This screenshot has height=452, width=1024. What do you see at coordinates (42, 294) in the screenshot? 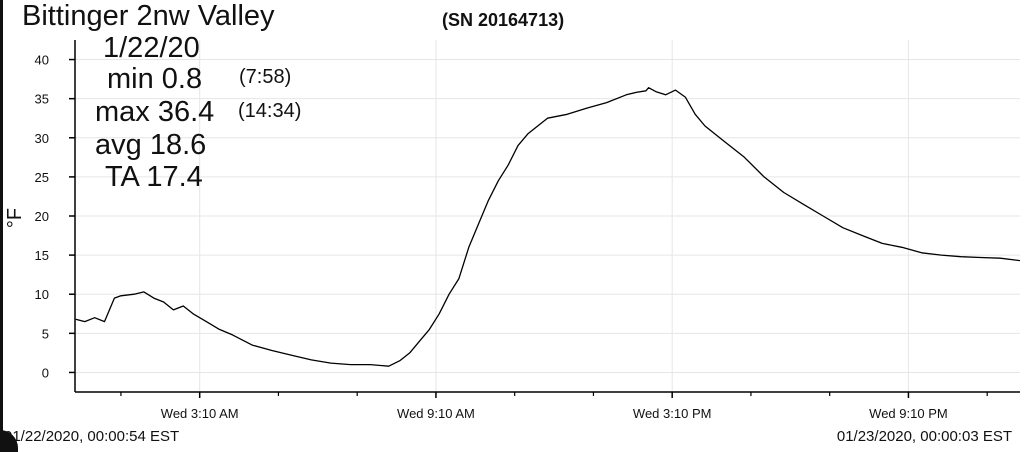
I see `y-tick-label: 10` at bounding box center [42, 294].